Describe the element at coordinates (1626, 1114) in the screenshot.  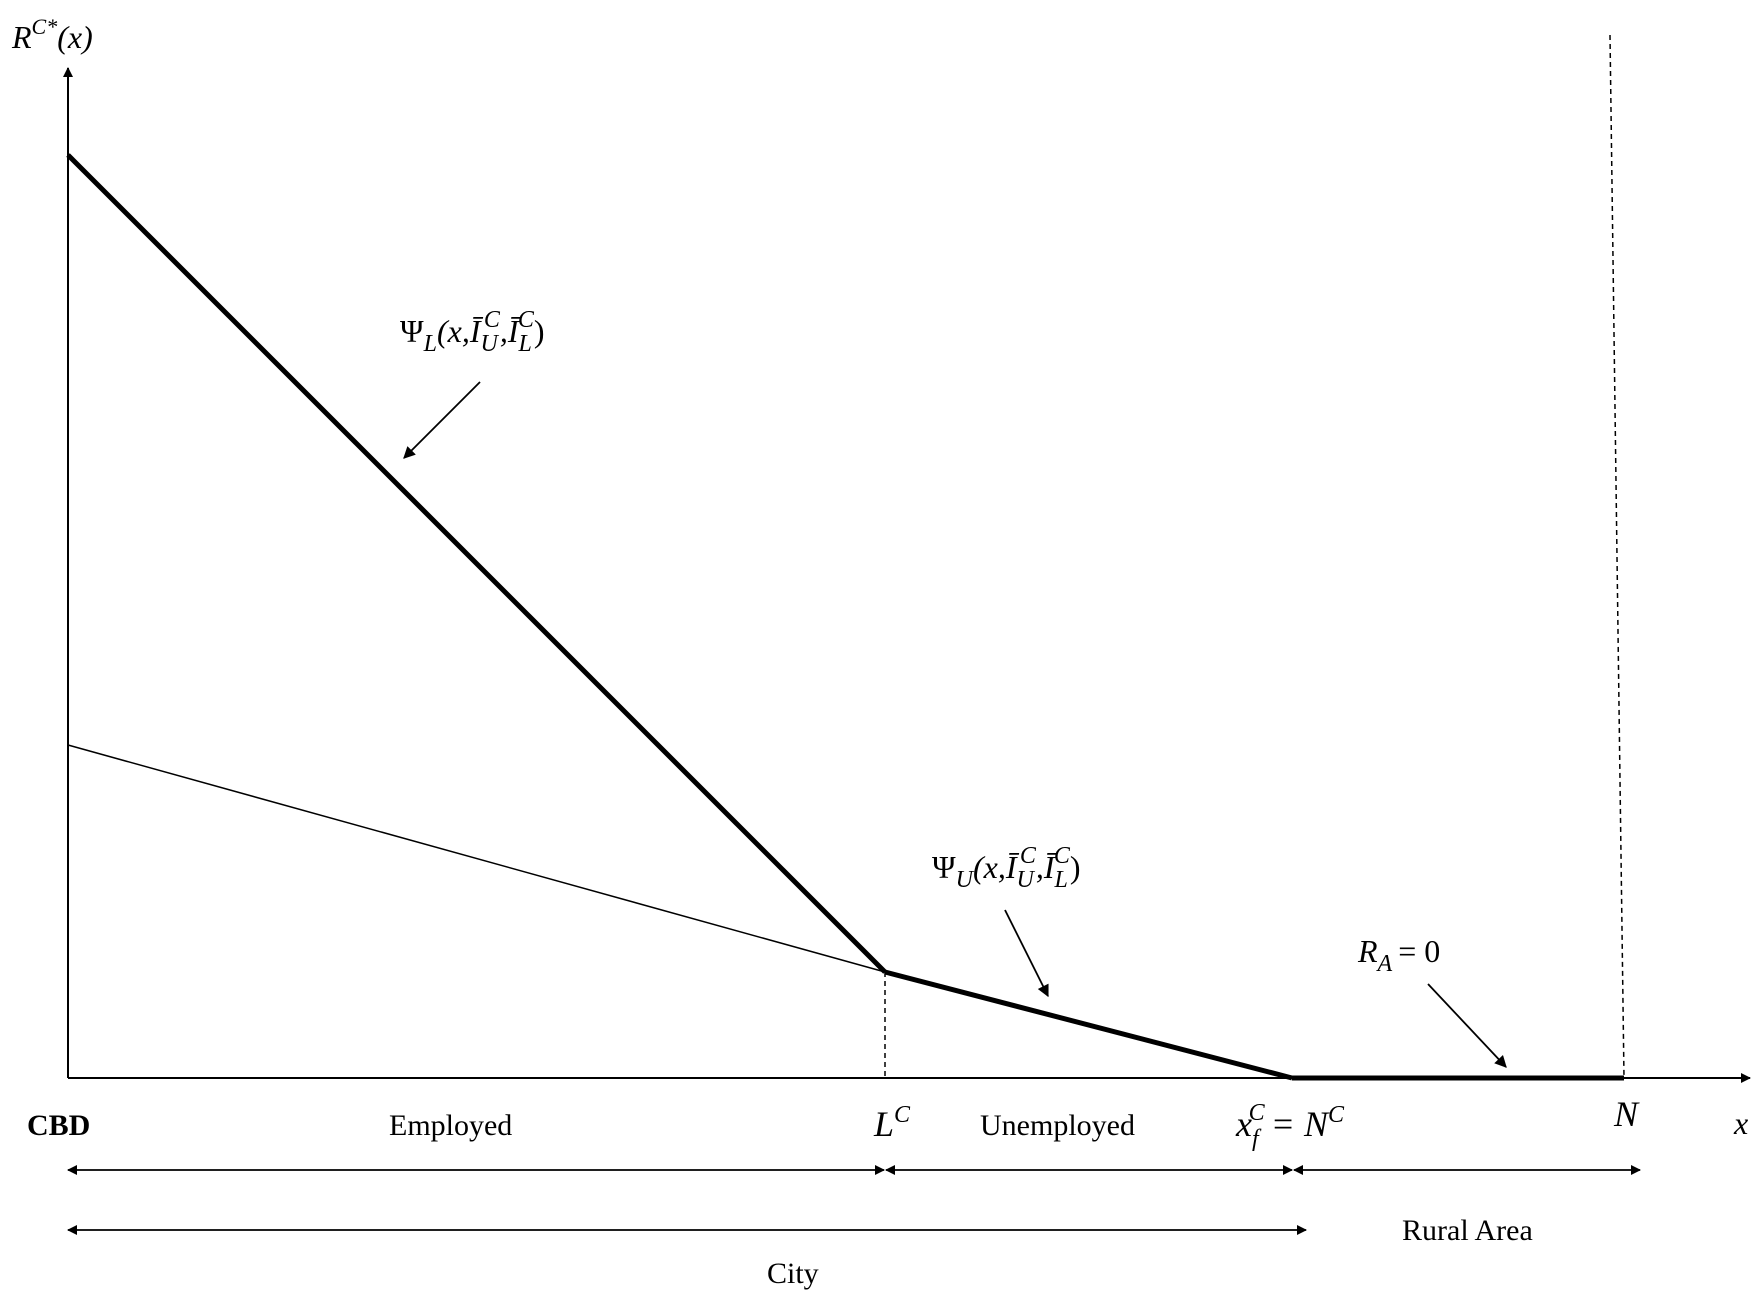
I see `N-label: N` at that location.